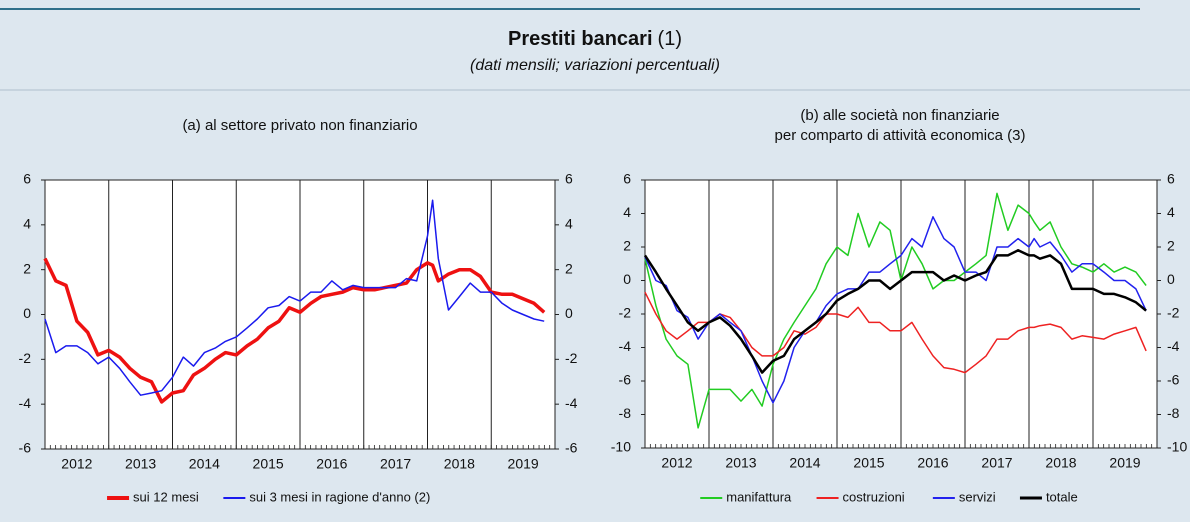 This screenshot has height=522, width=1190. Describe the element at coordinates (670, 39) in the screenshot. I see `title-note: (1)` at that location.